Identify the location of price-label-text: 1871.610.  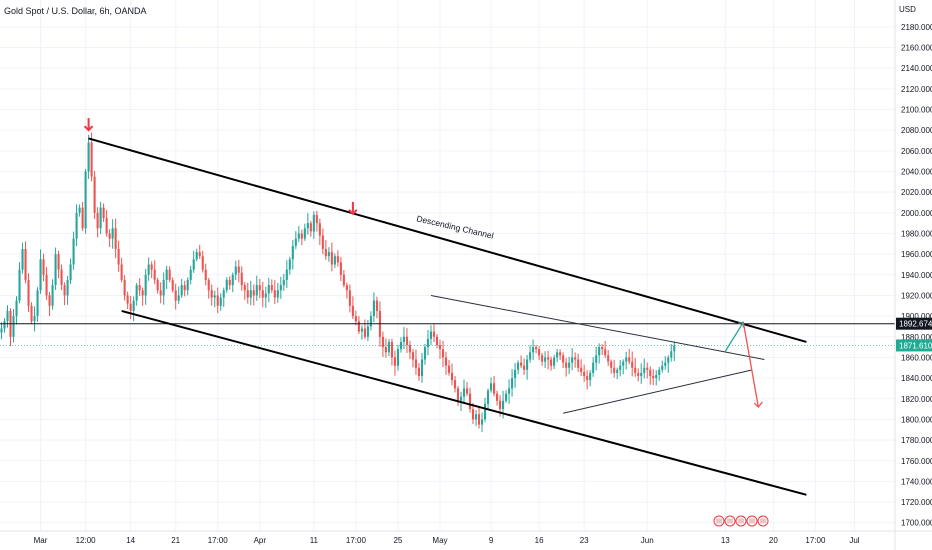
(915, 345).